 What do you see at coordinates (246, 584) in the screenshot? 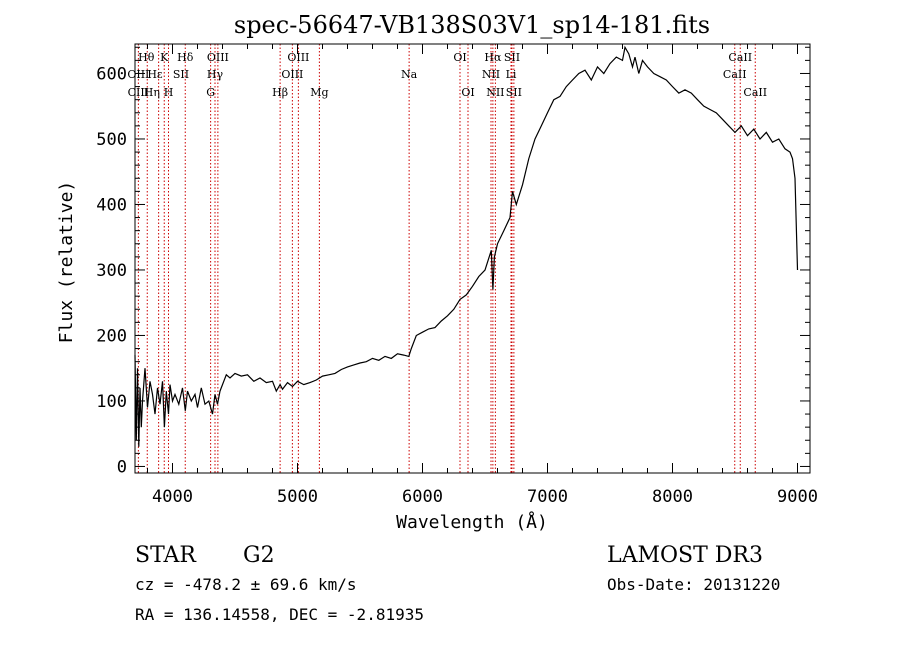
I see `redshift-cz: cz = -478.2 ± 69.6 km/s` at bounding box center [246, 584].